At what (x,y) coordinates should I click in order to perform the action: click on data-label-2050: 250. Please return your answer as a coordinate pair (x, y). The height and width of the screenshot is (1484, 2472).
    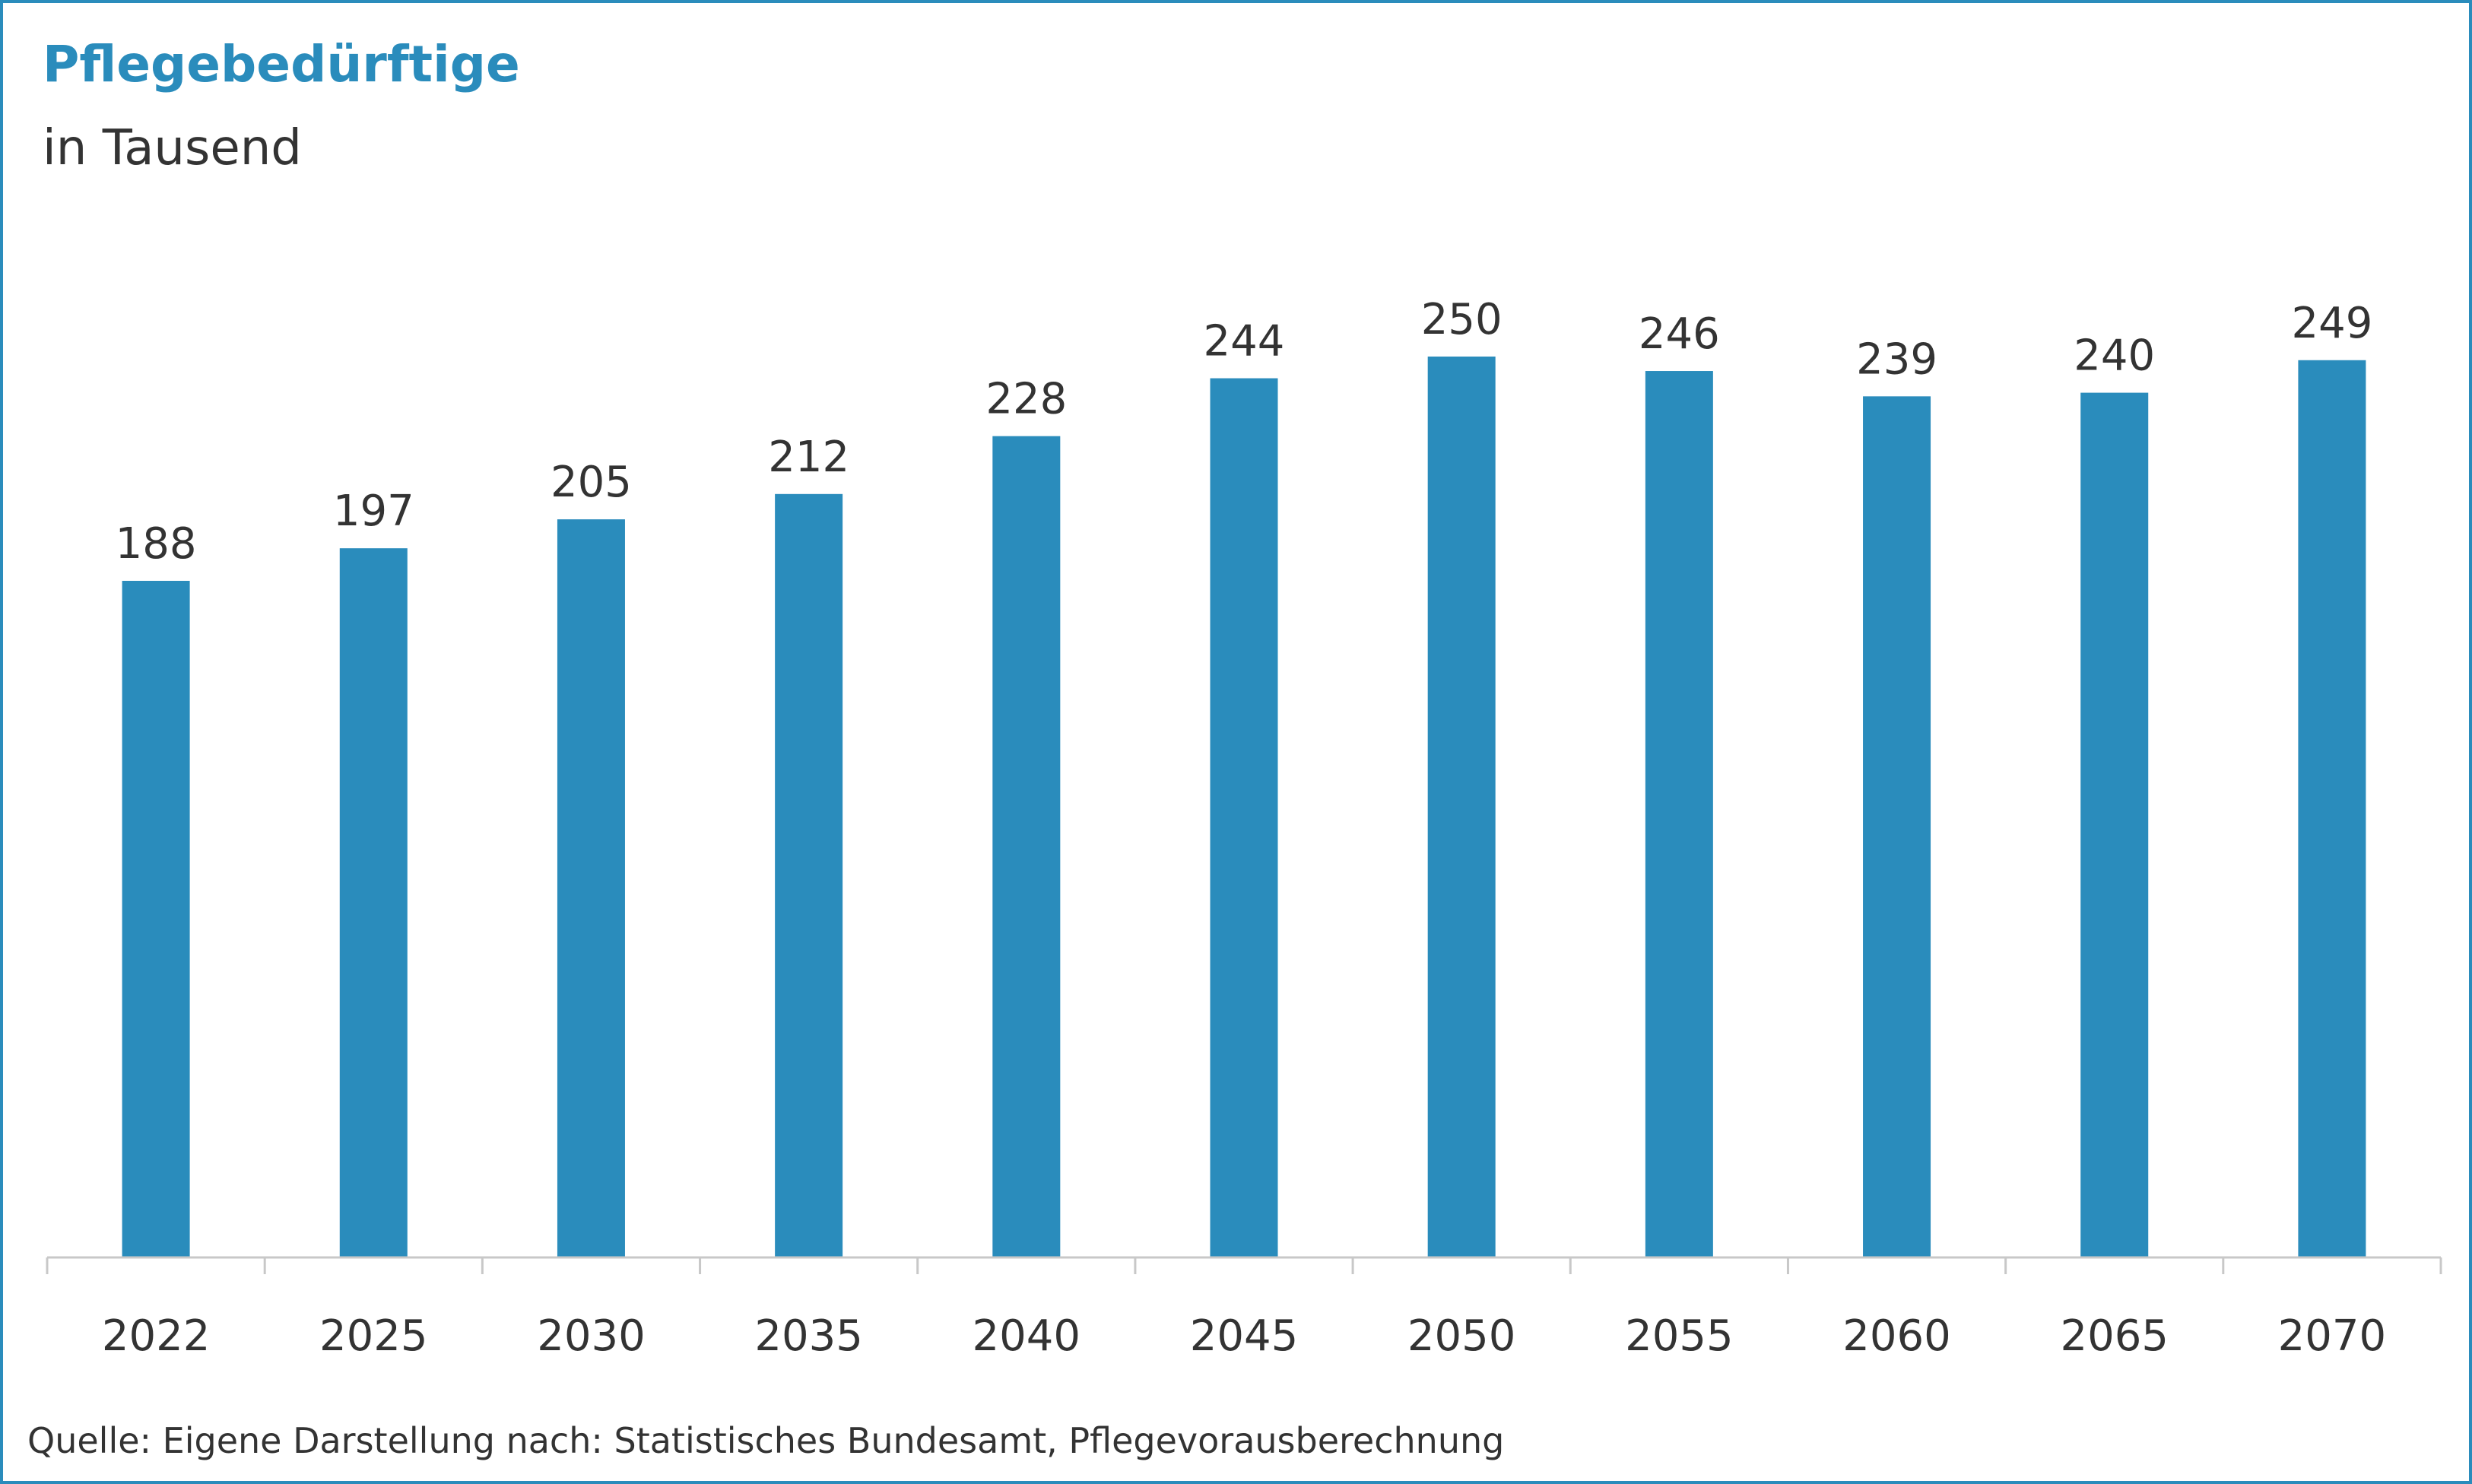
    Looking at the image, I should click on (1462, 319).